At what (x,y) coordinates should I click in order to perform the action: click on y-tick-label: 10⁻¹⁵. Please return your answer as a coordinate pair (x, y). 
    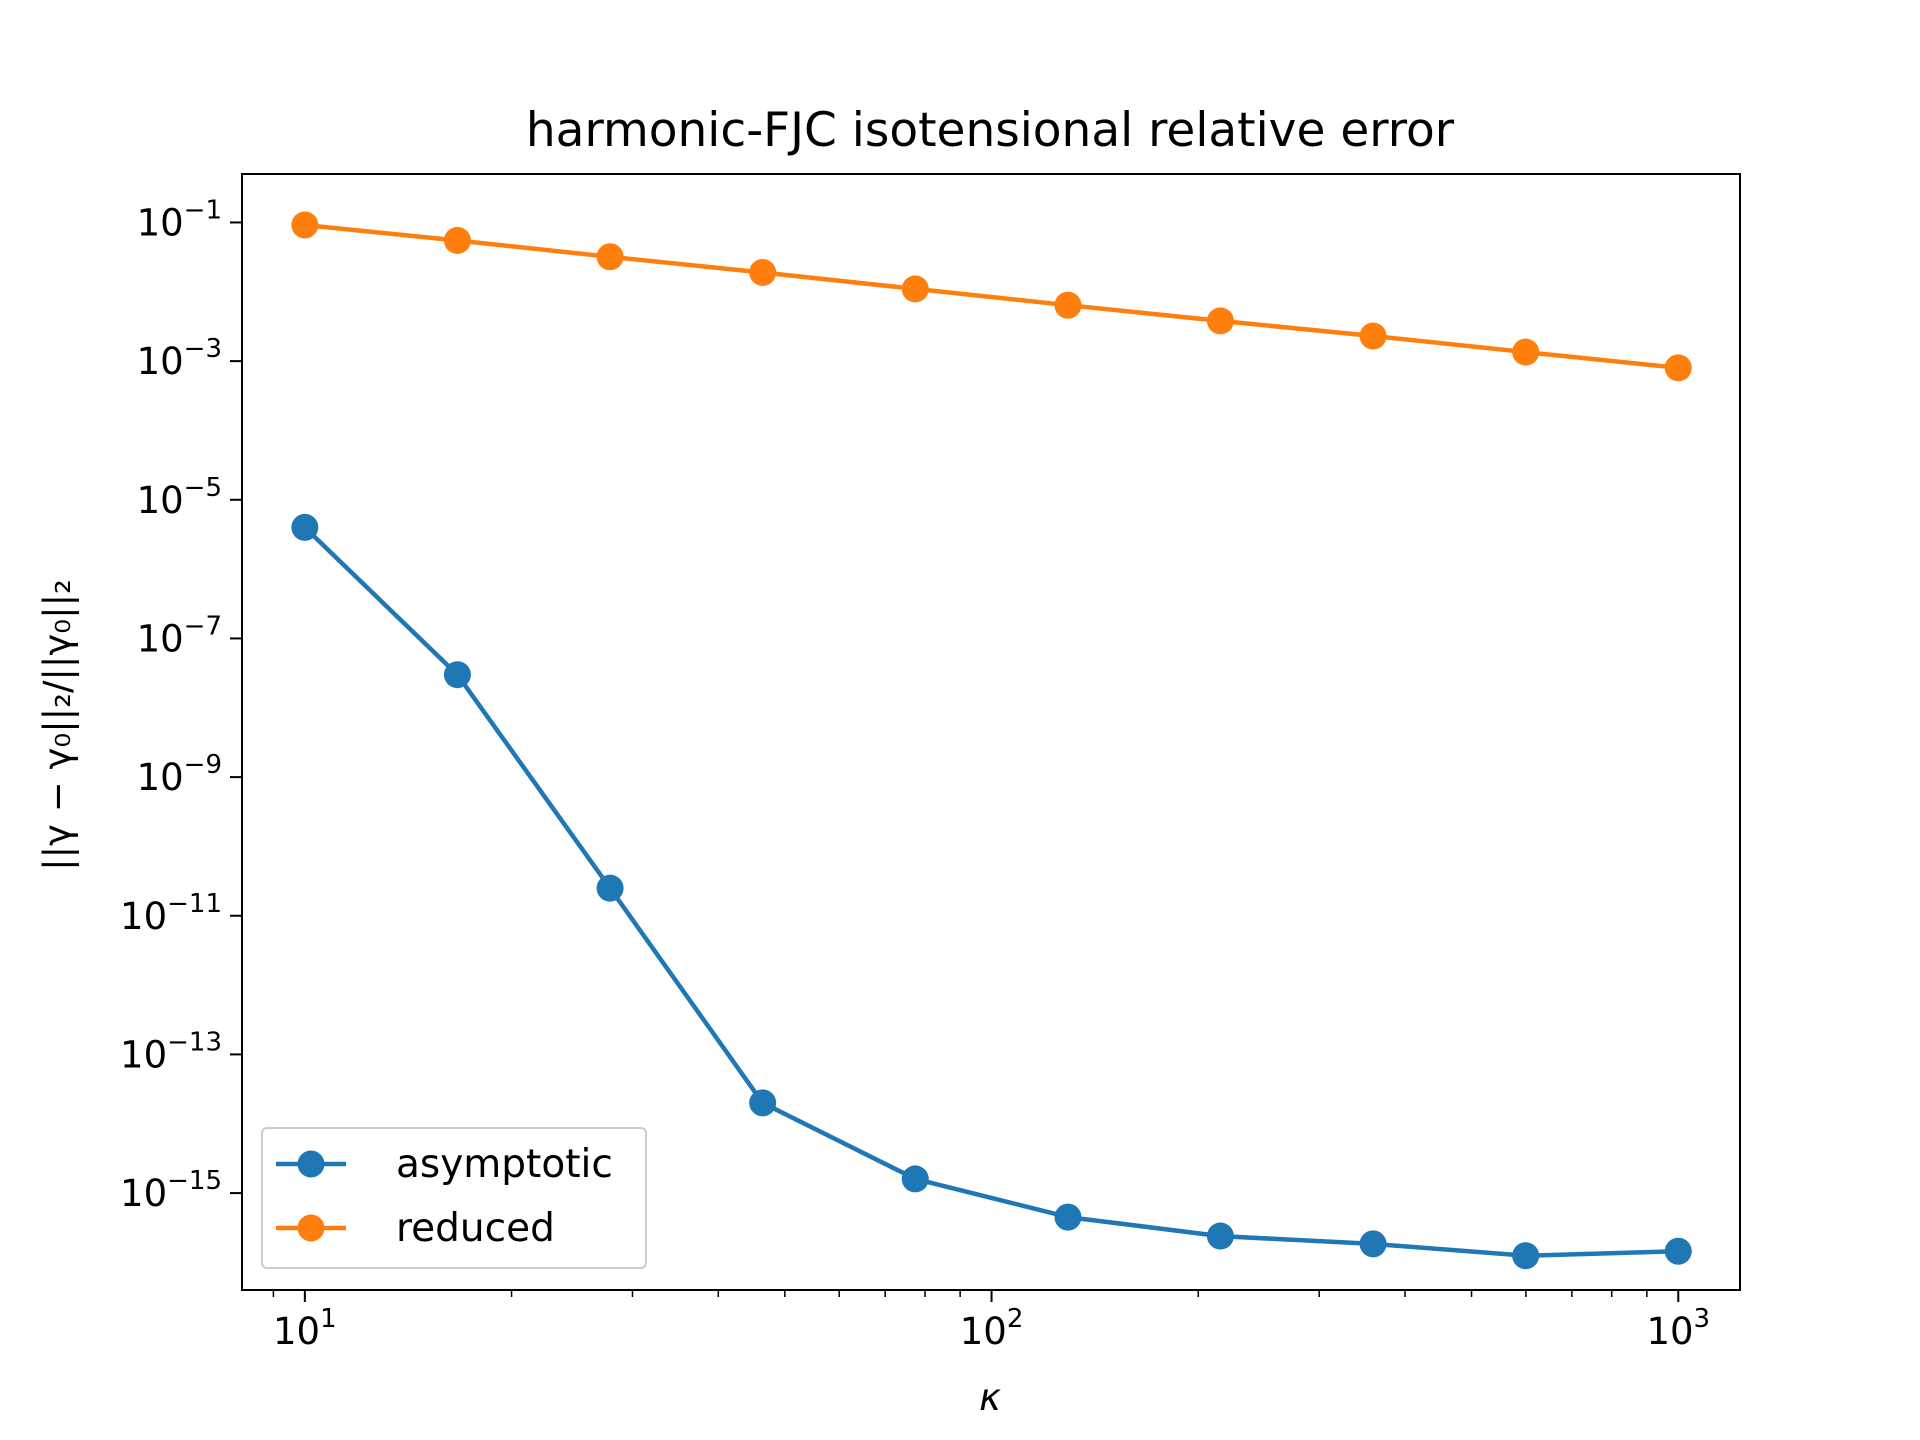
    Looking at the image, I should click on (171, 1190).